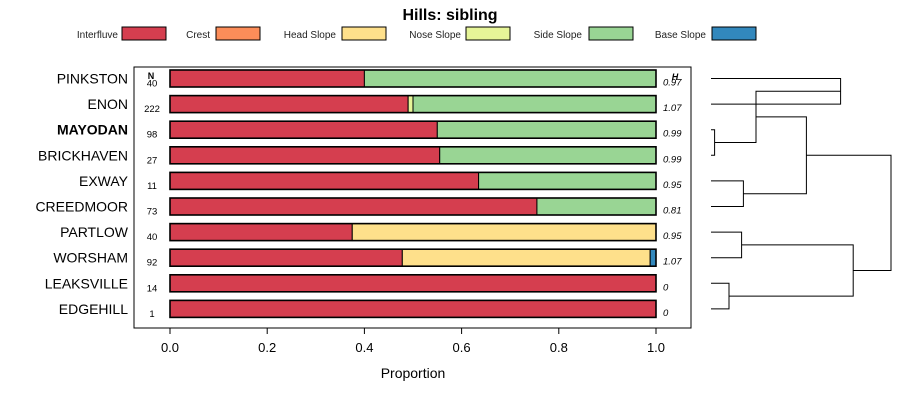 Image resolution: width=900 pixels, height=400 pixels. What do you see at coordinates (534, 104) in the screenshot?
I see `bar-enon-side-slope` at bounding box center [534, 104].